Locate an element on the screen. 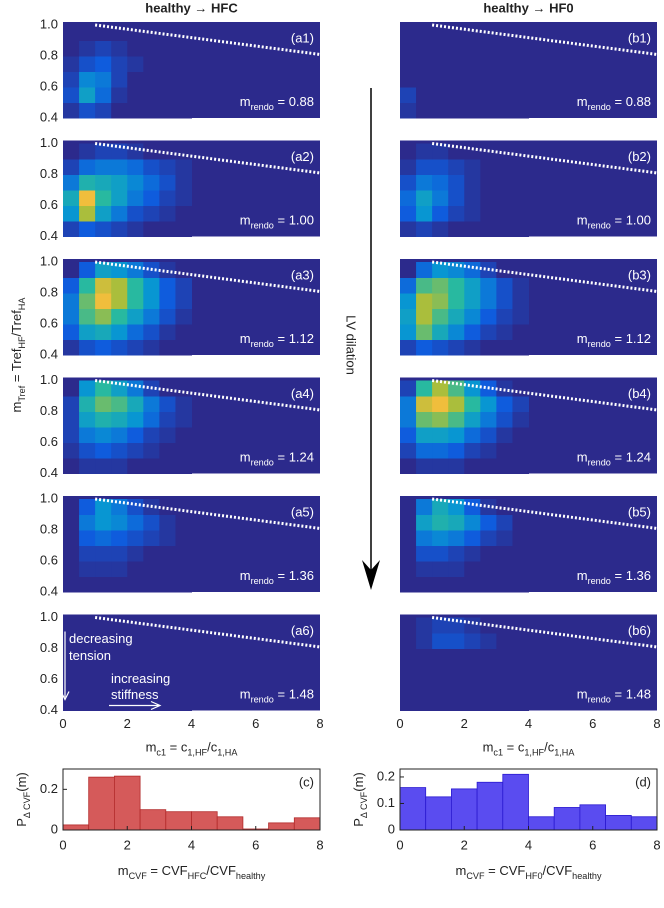 Image resolution: width=664 pixels, height=908 pixels. mrendo-label: mrendo = 1.36 is located at coordinates (277, 577).